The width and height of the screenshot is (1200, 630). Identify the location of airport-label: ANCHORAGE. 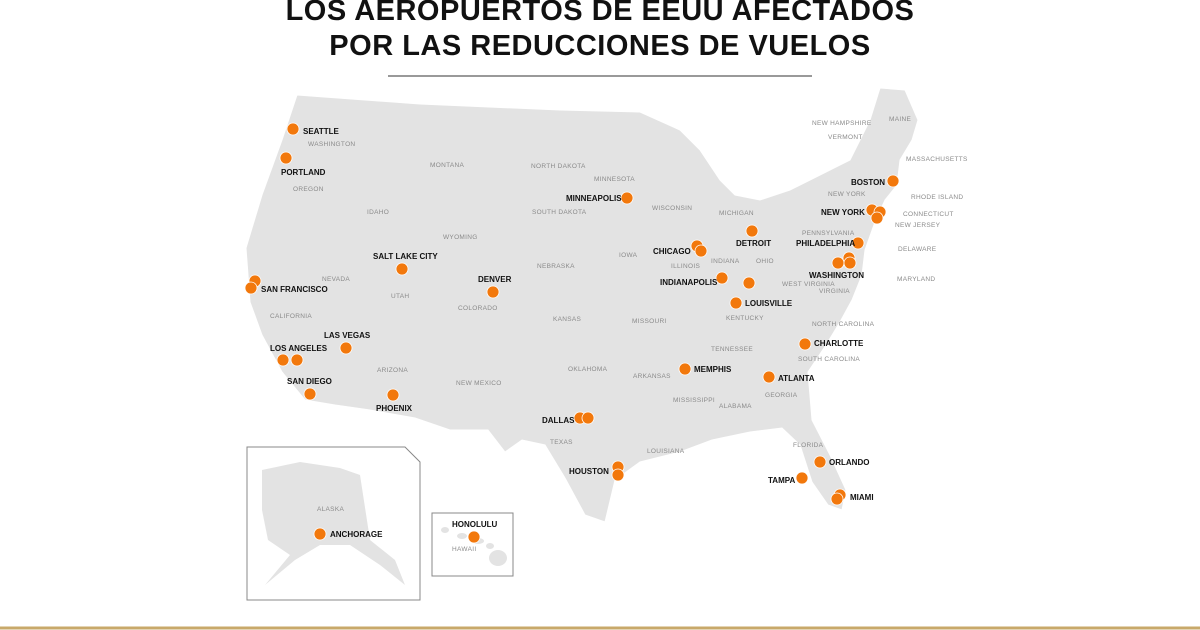
(356, 534).